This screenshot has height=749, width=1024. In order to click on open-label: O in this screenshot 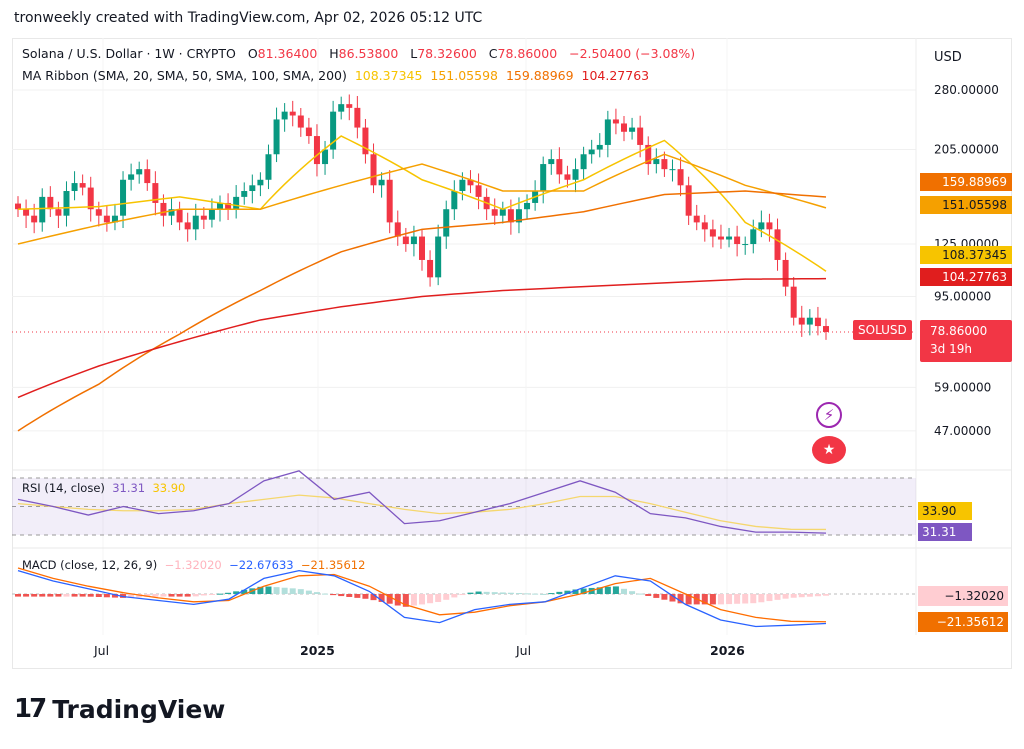, I will do `click(252, 53)`.